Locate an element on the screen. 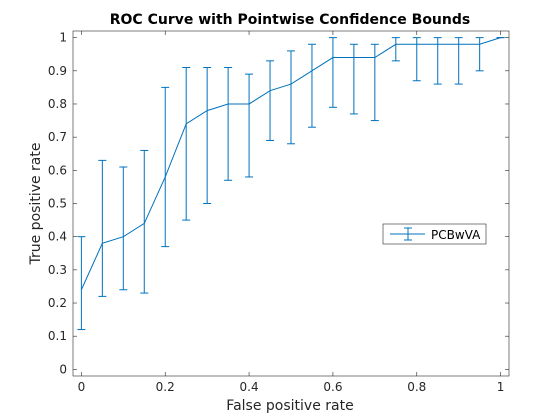 This screenshot has width=560, height=420. y-tick-label: 0.1 is located at coordinates (57, 336).